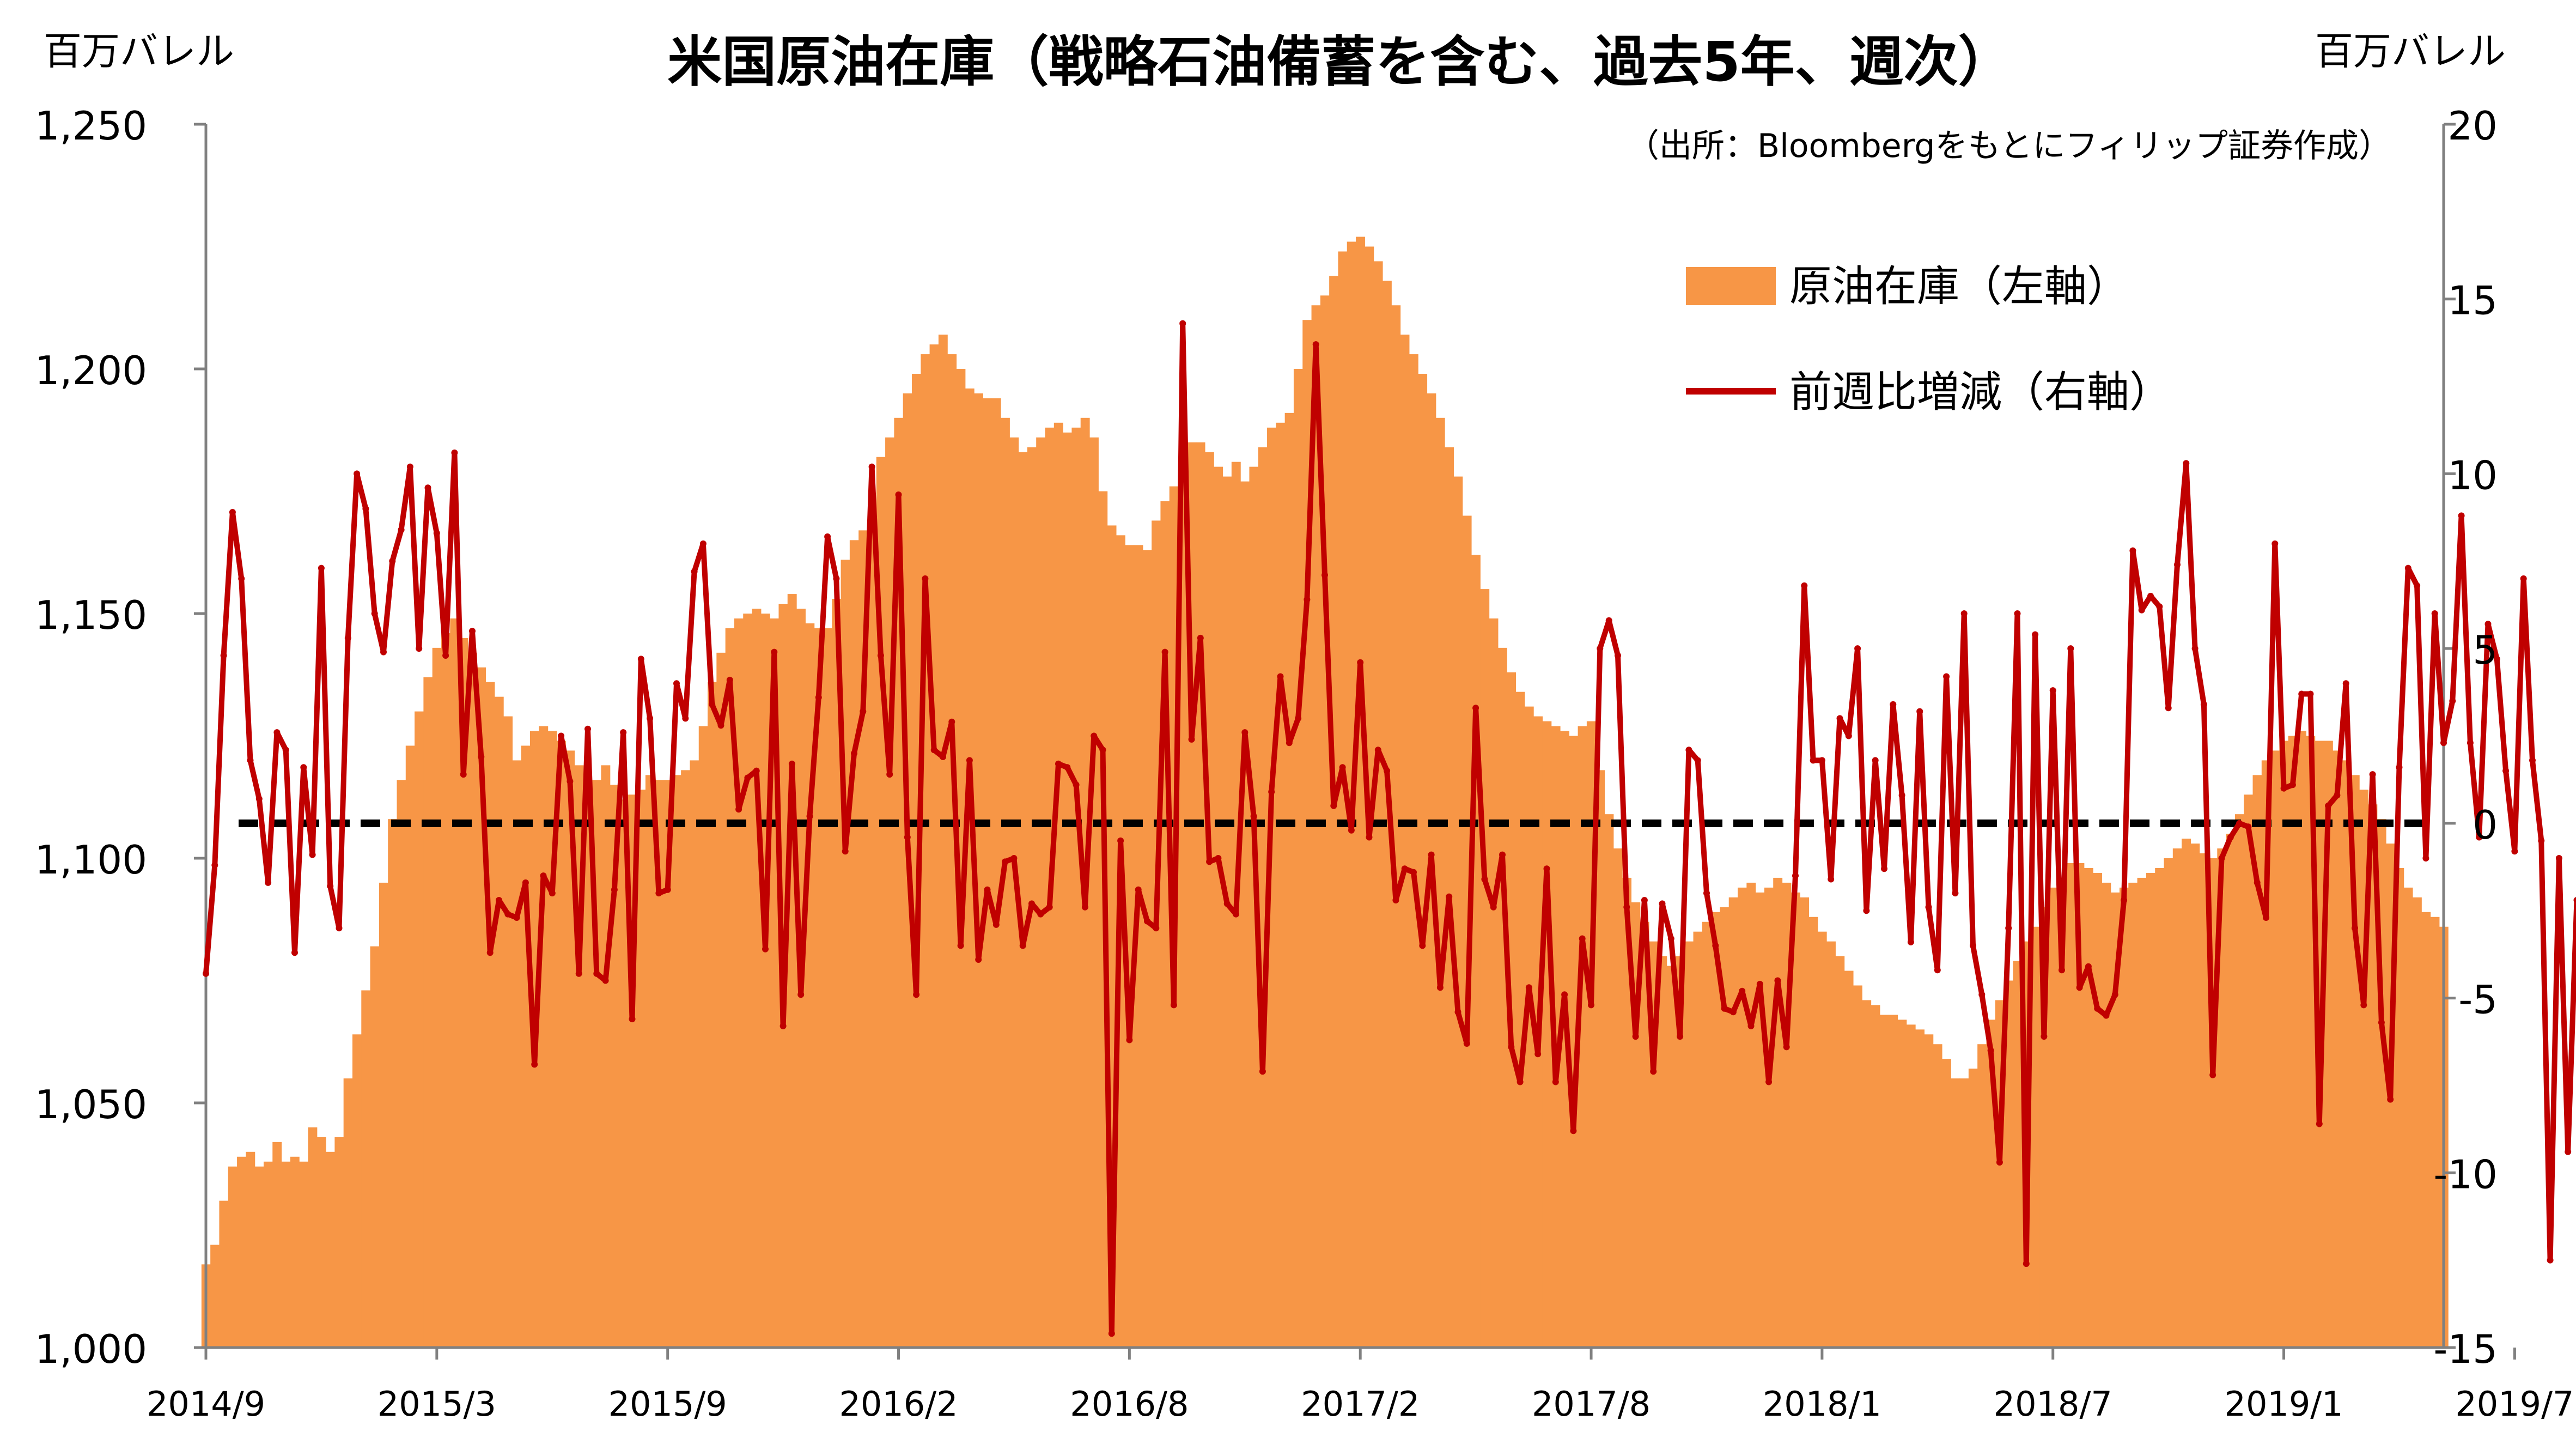  I want to click on left-axis-tick-label: 1,250, so click(91, 126).